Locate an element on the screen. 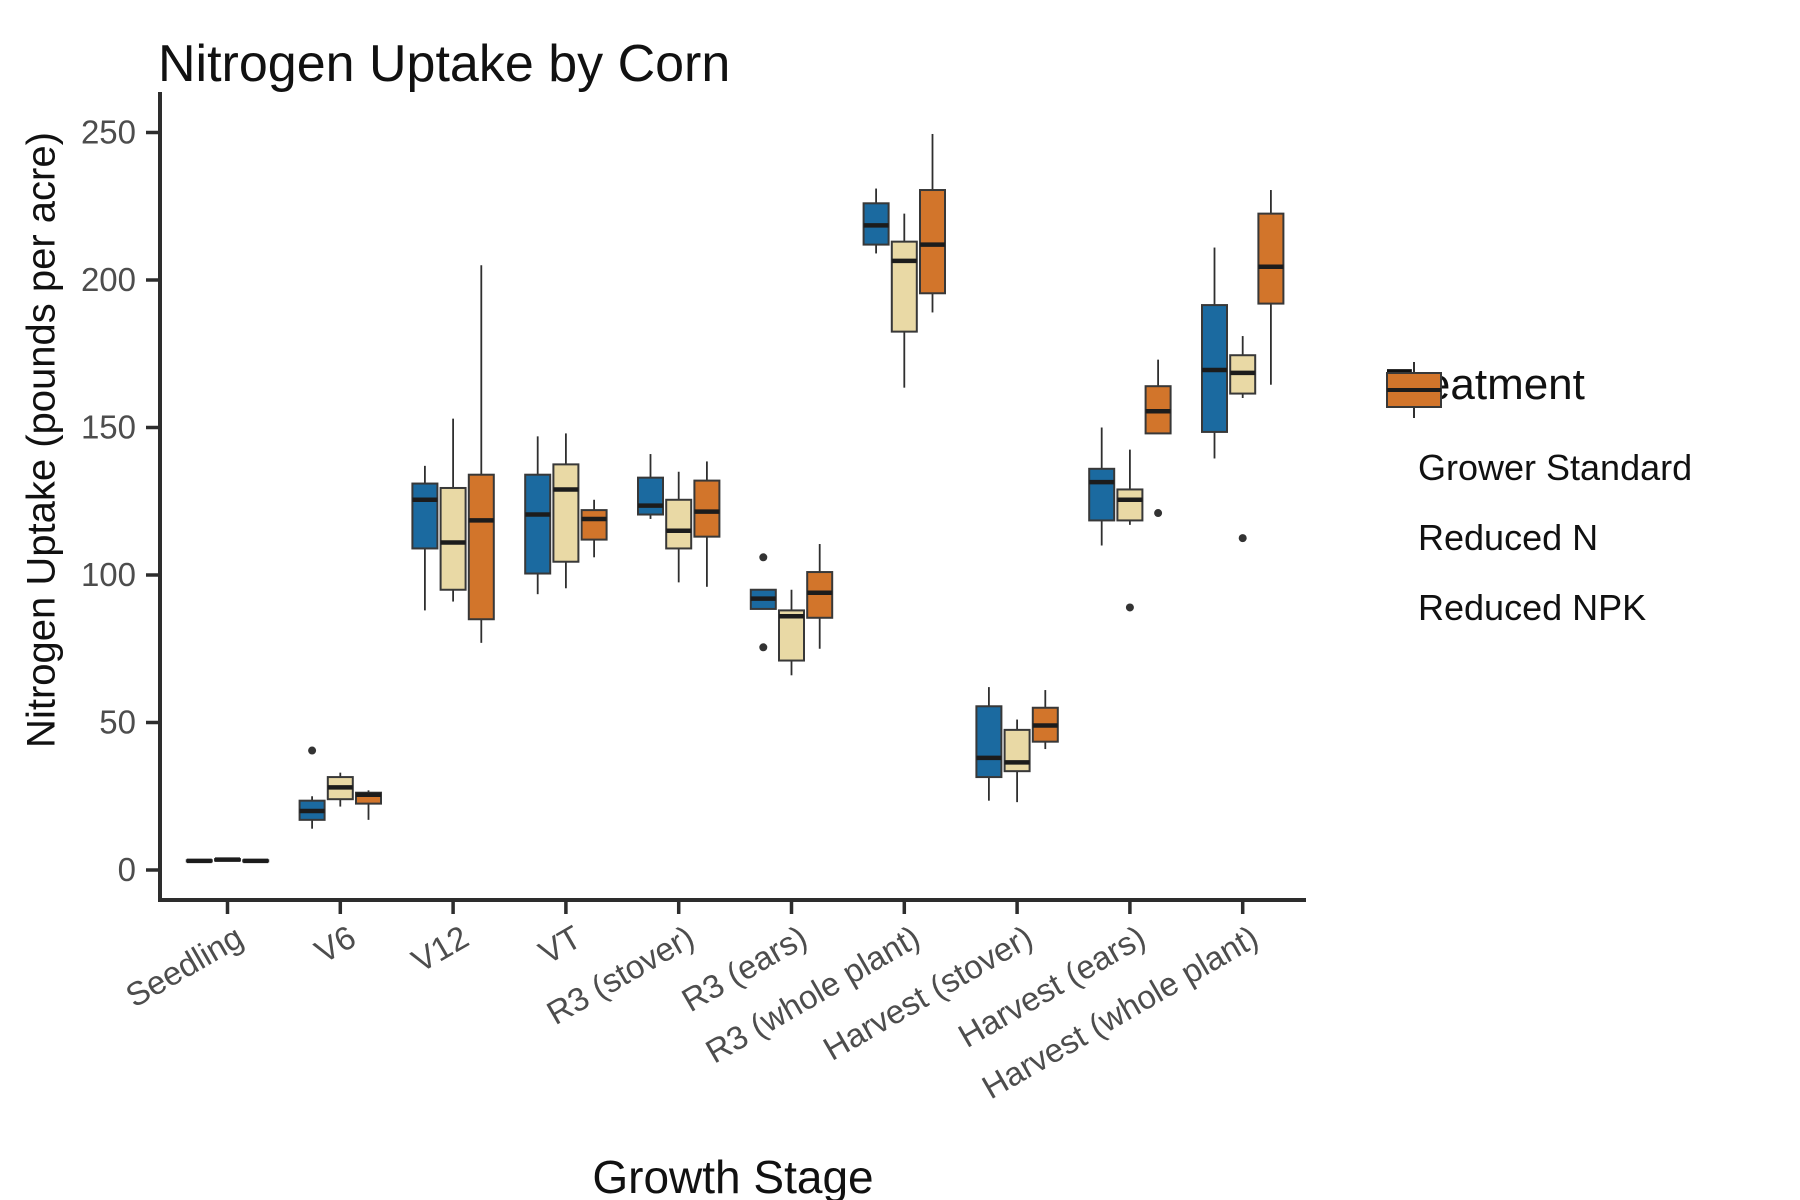 The height and width of the screenshot is (1200, 1800). y-axis-title: Nitrogen Uptake (pounds per acre) is located at coordinates (41, 440).